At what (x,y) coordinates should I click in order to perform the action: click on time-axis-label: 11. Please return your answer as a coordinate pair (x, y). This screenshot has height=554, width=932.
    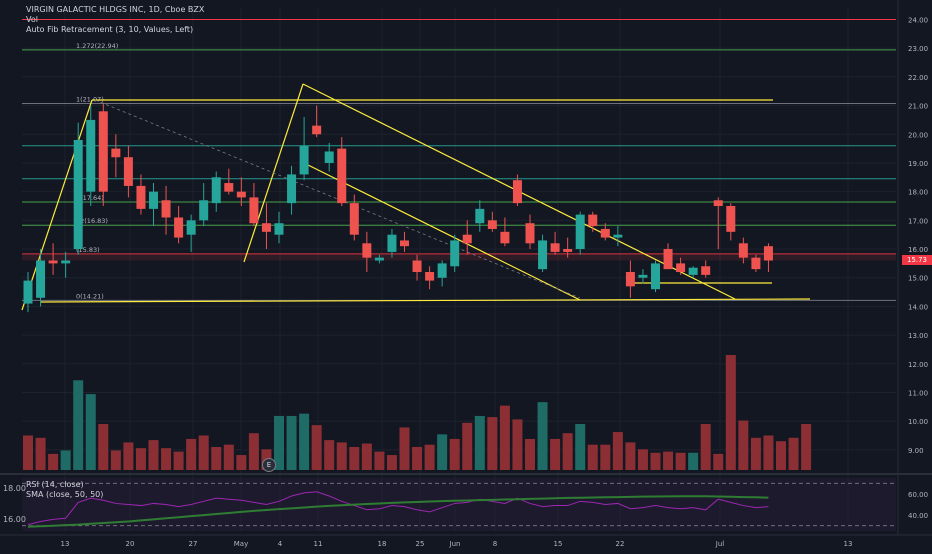
    Looking at the image, I should click on (318, 544).